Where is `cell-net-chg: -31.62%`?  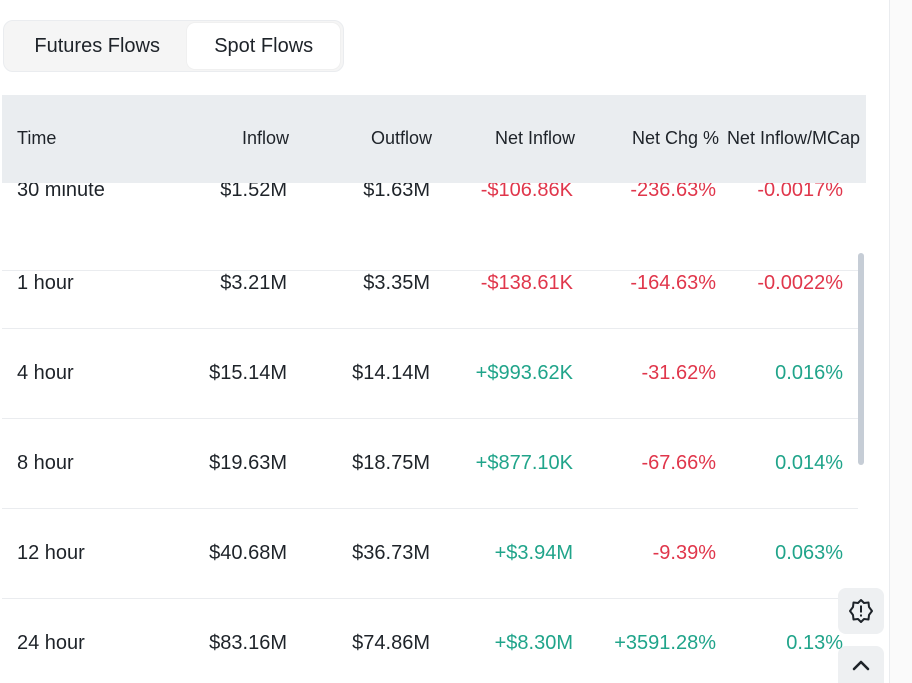
cell-net-chg: -31.62% is located at coordinates (679, 373).